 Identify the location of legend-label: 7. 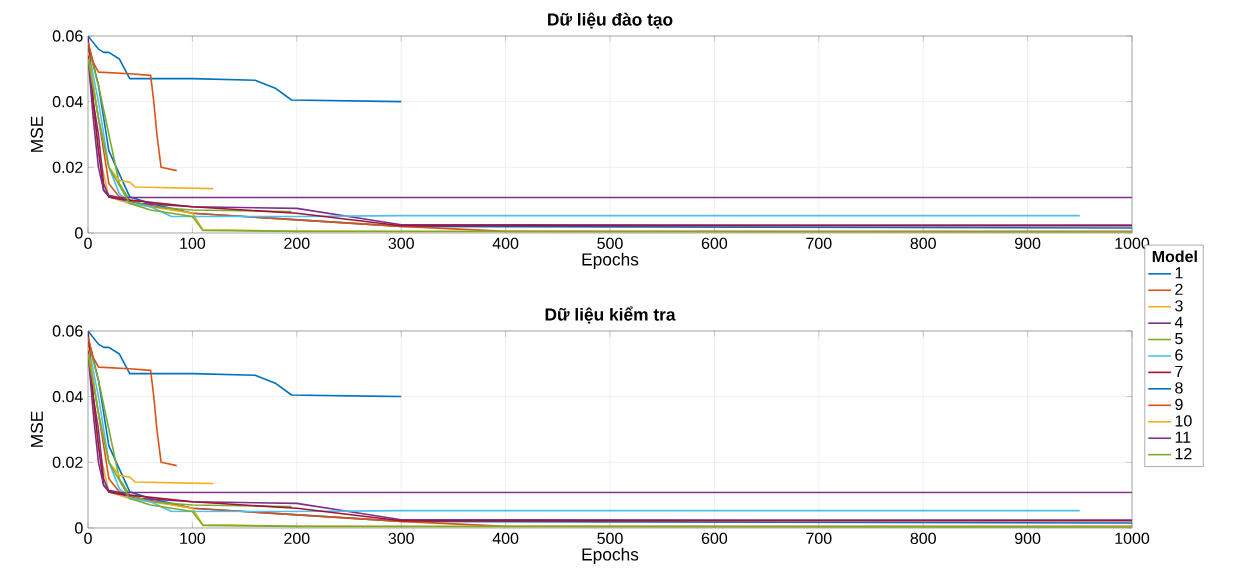
(1179, 371).